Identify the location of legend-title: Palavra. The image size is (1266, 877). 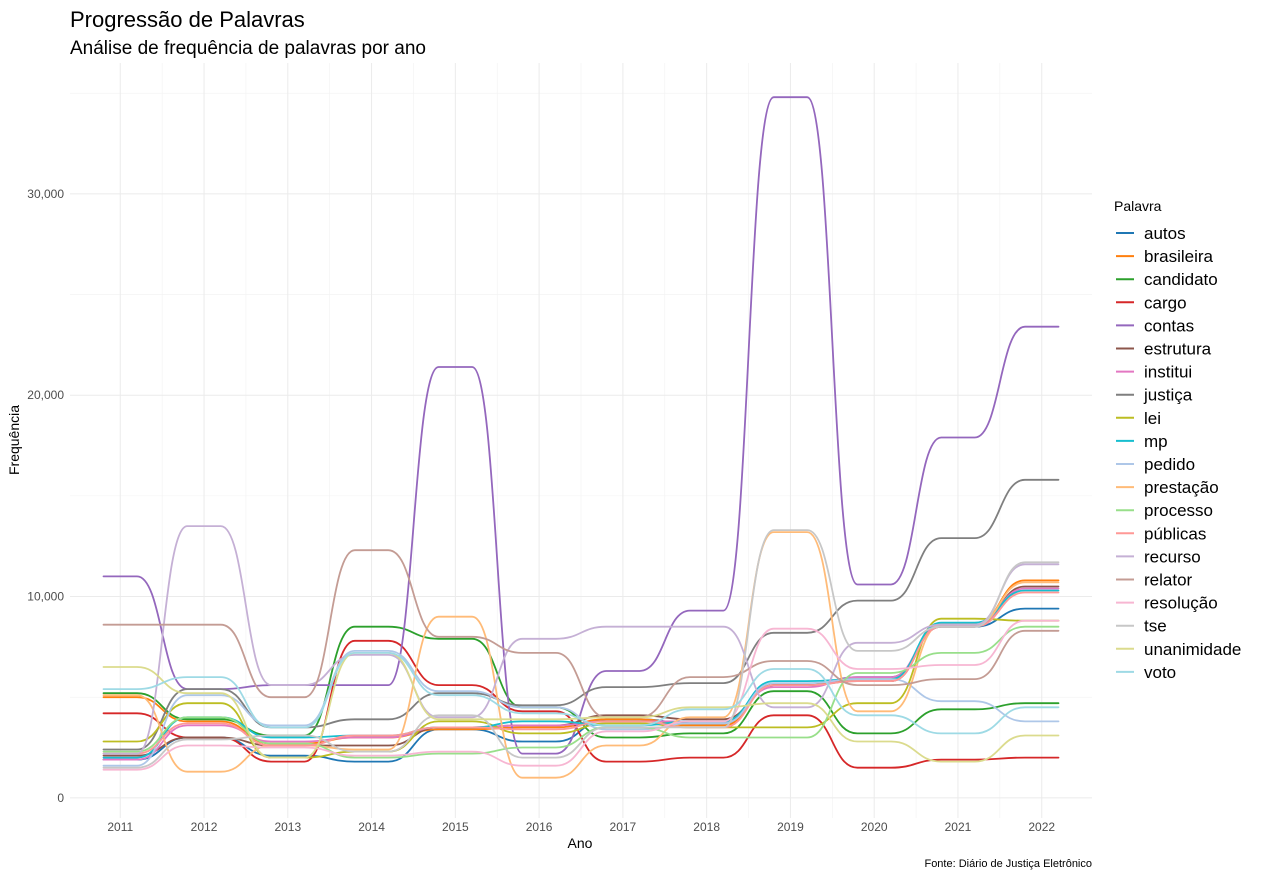
(1138, 206).